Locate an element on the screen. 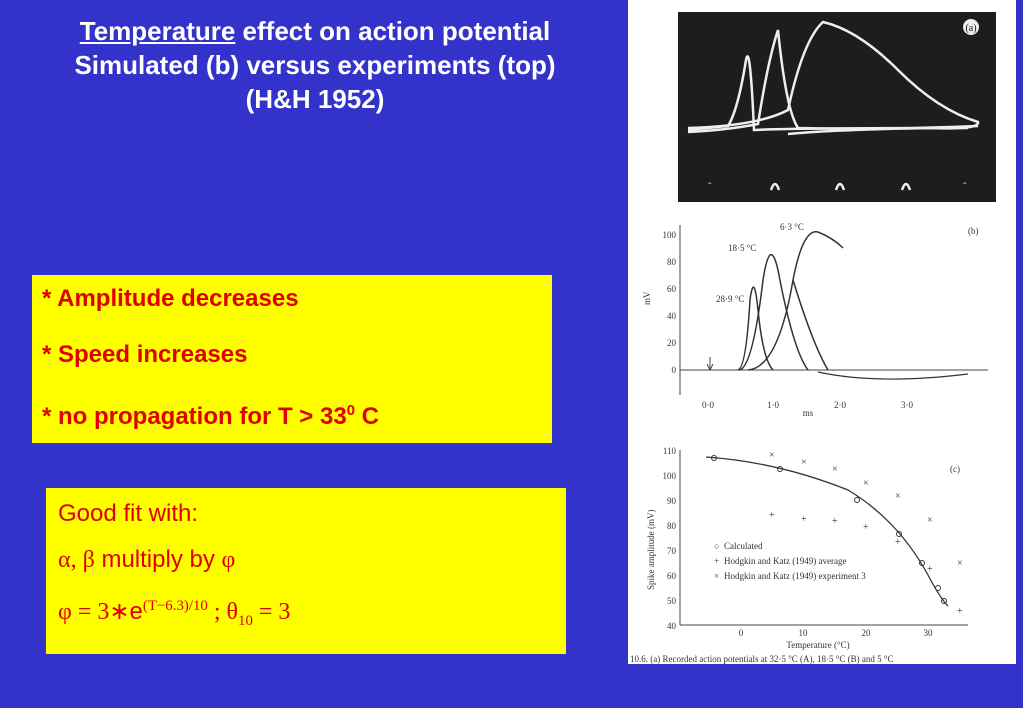 This screenshot has height=708, width=1023. fit-multiply-line: α, β multiply by φ is located at coordinates (306, 560).